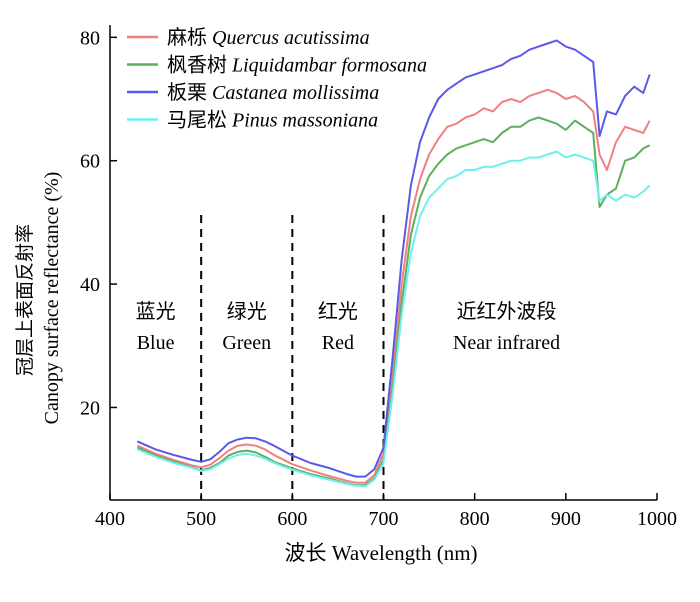 This screenshot has height=602, width=700. What do you see at coordinates (189, 37) in the screenshot?
I see `legend-name-cn: 麻栎` at bounding box center [189, 37].